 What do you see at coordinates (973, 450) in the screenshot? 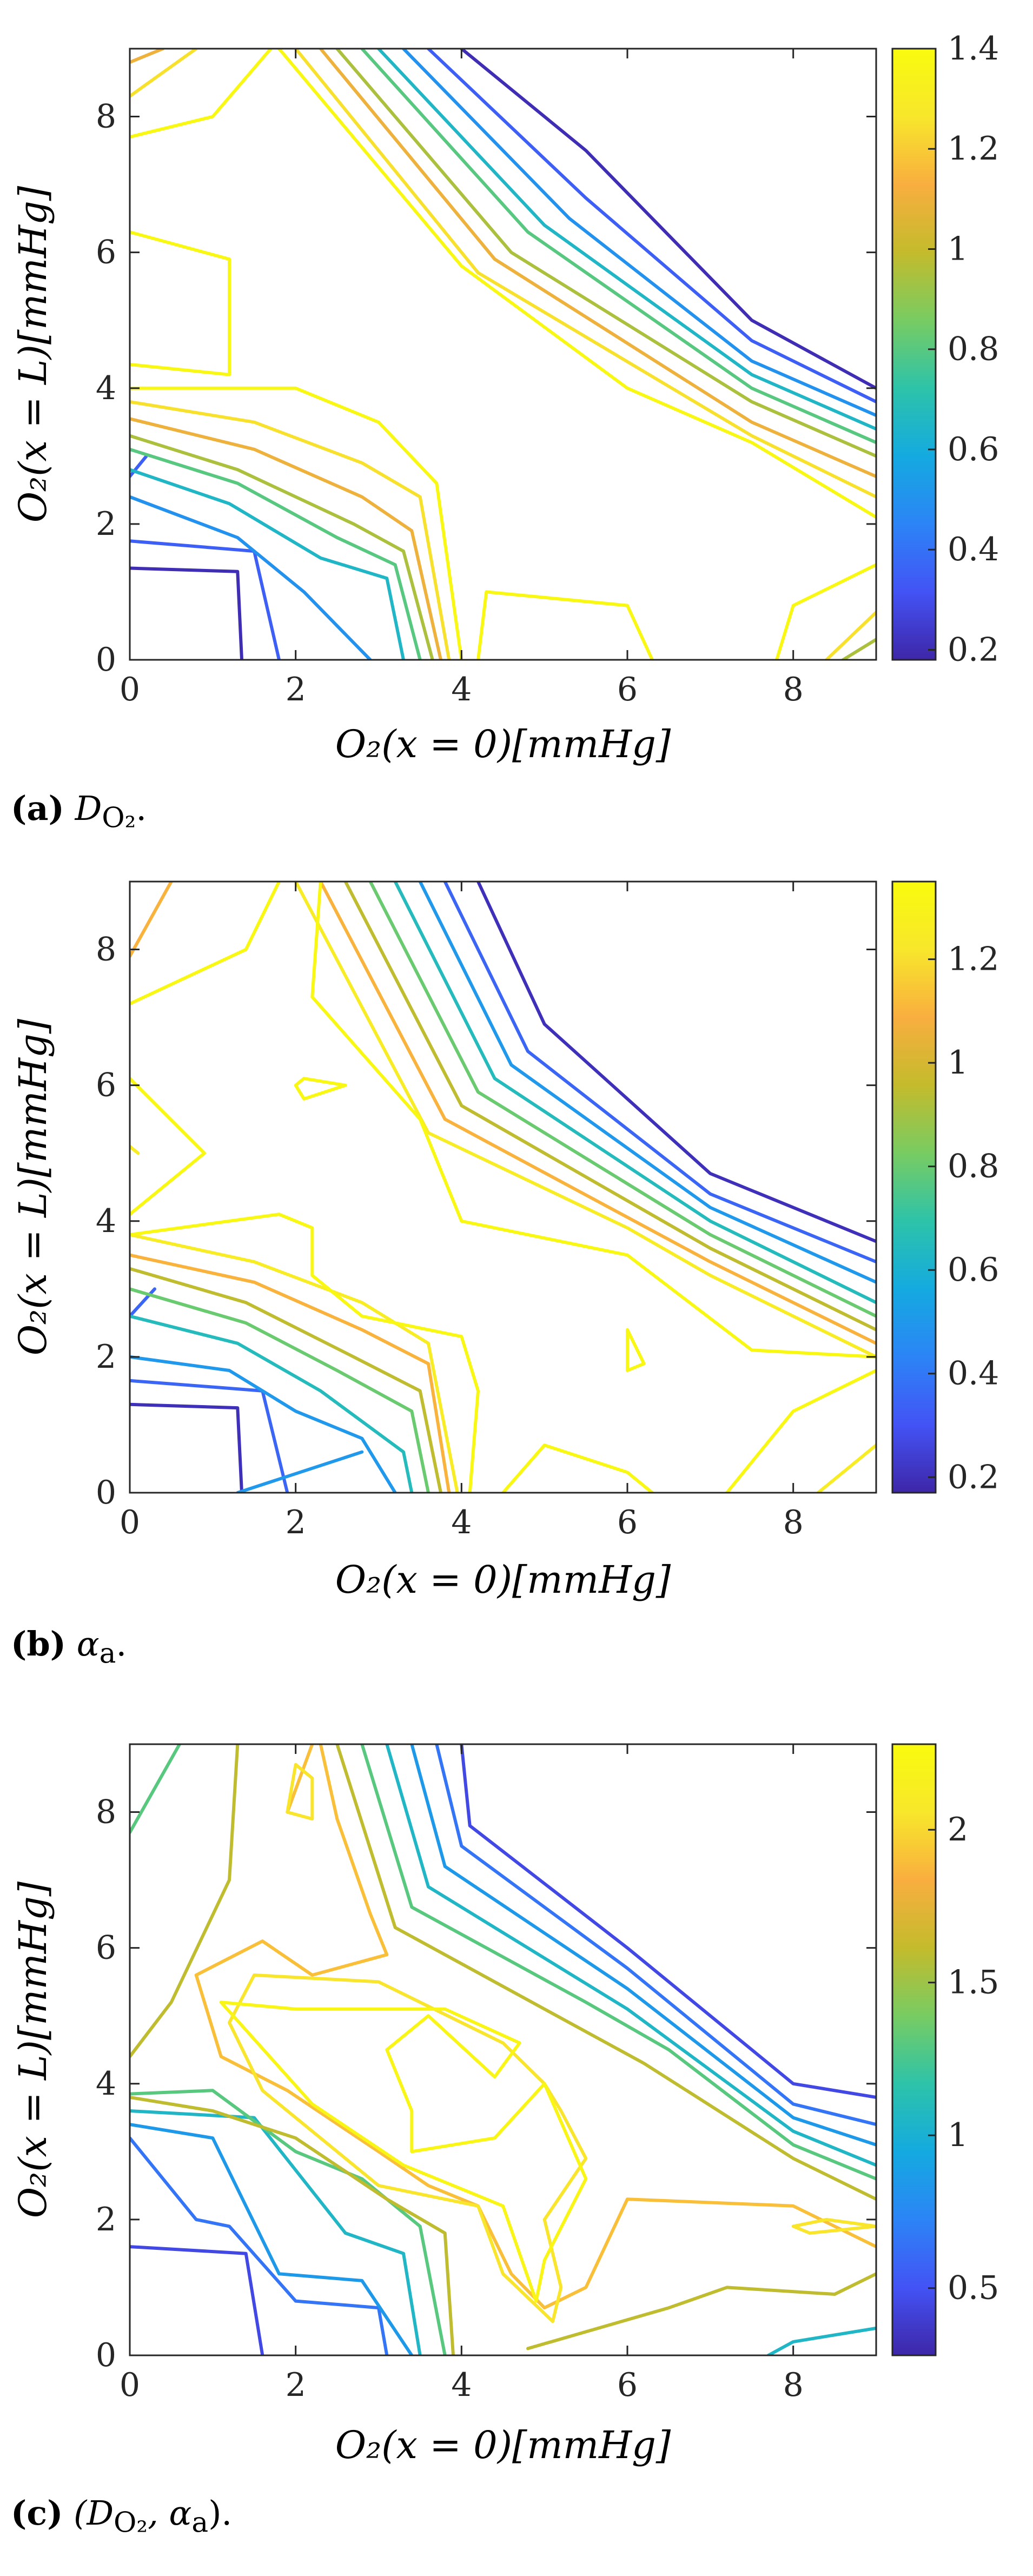
I see `colorbar-tick-label: 0.6` at bounding box center [973, 450].